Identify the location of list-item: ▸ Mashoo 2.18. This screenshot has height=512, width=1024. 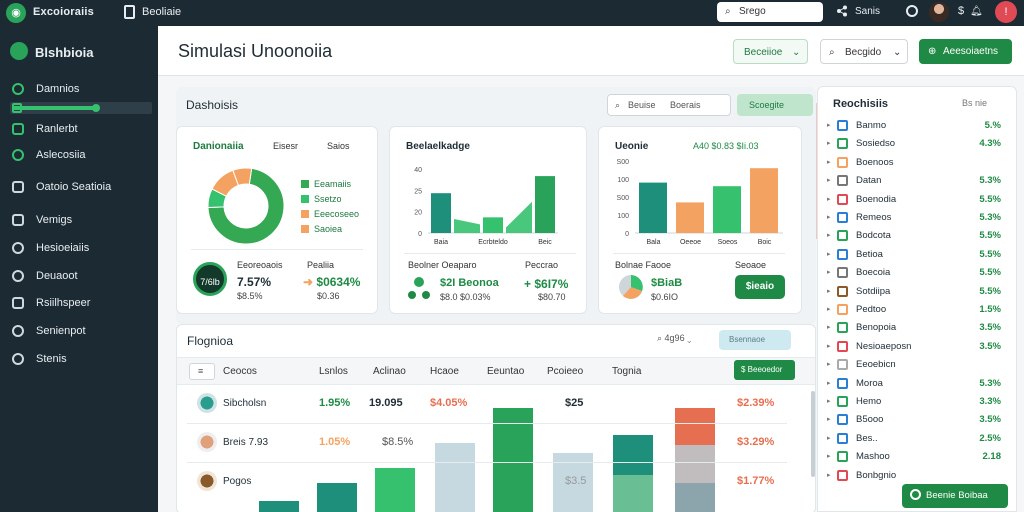
(917, 458).